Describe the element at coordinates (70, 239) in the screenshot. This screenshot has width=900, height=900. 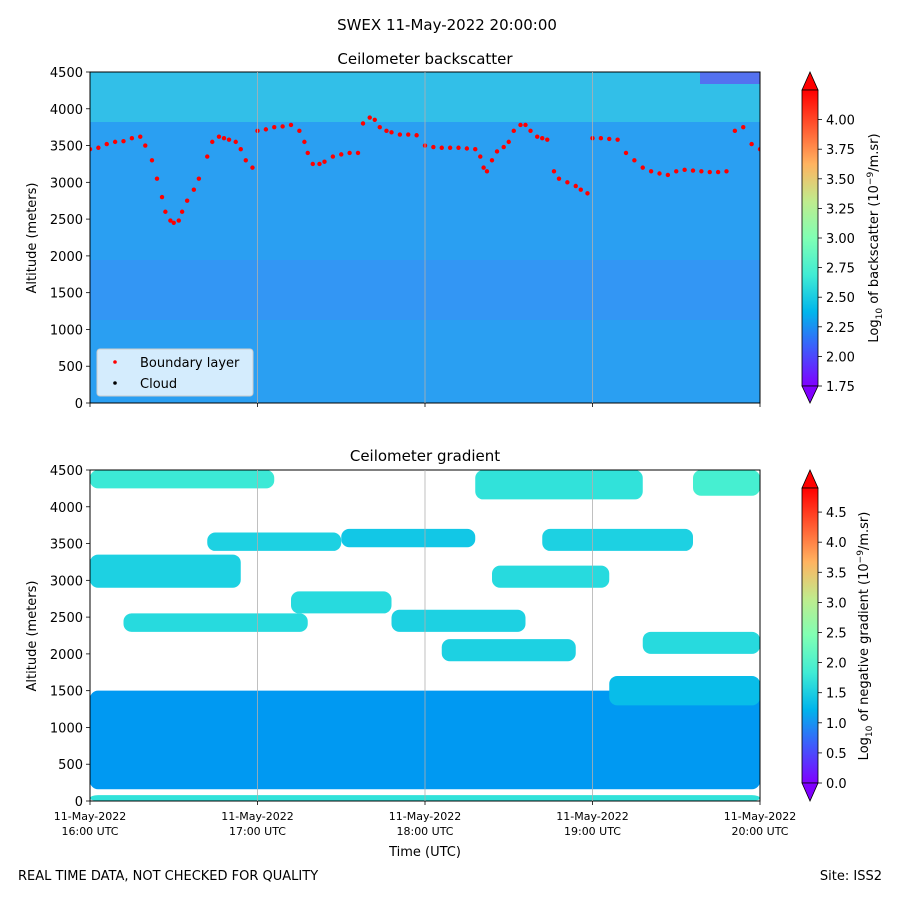
I see `backscatter-y-axis: 0 500 1000 1500 2000 2500 3000 3500 4000 4500` at that location.